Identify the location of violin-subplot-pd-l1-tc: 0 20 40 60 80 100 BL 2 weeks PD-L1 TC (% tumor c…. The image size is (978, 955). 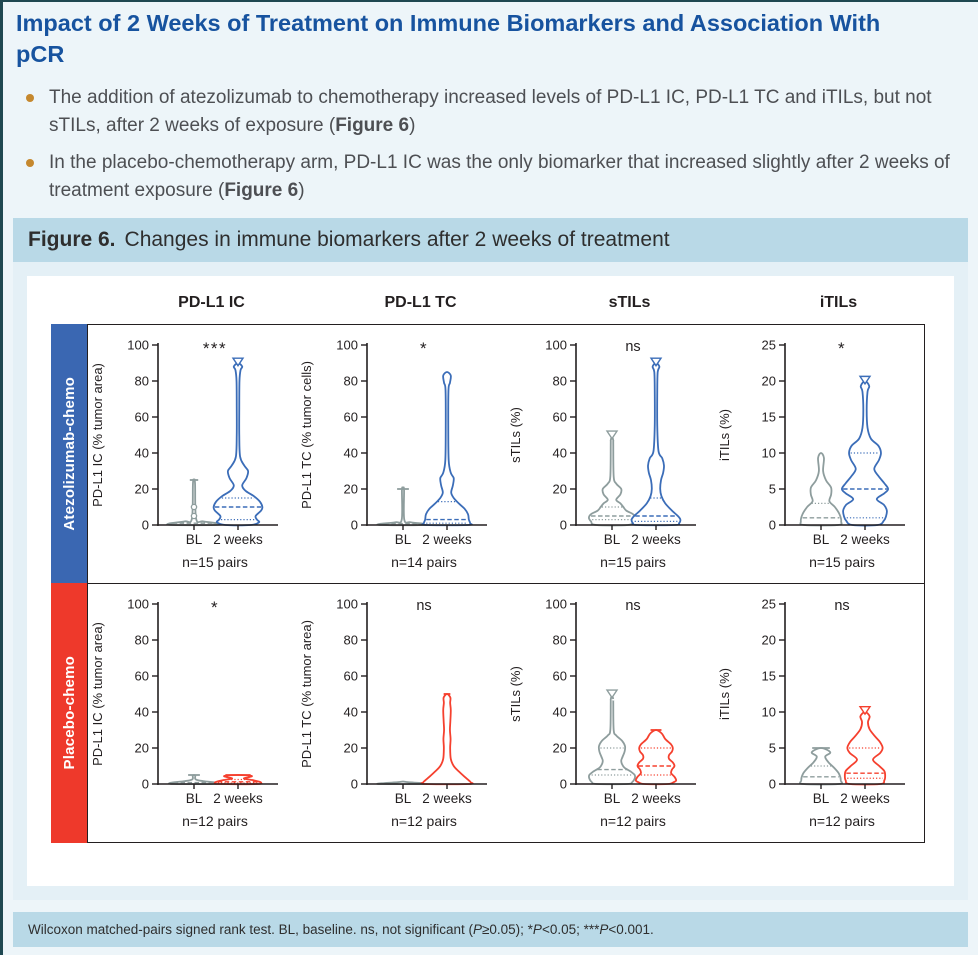
(393, 454).